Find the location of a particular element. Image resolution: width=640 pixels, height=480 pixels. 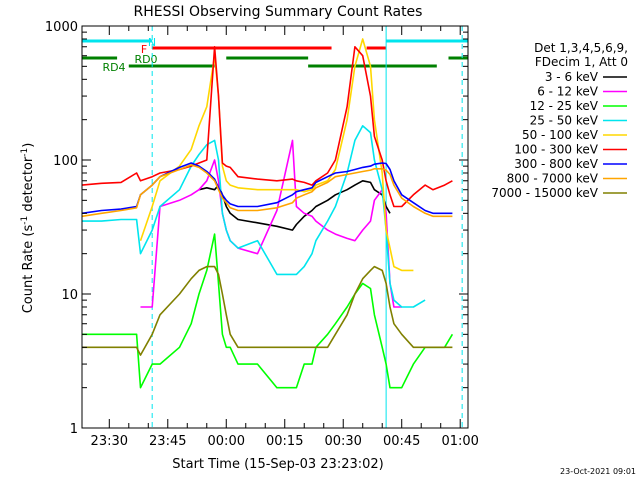

legend-label-3-6-kev: 3 - 6 keV is located at coordinates (572, 77).